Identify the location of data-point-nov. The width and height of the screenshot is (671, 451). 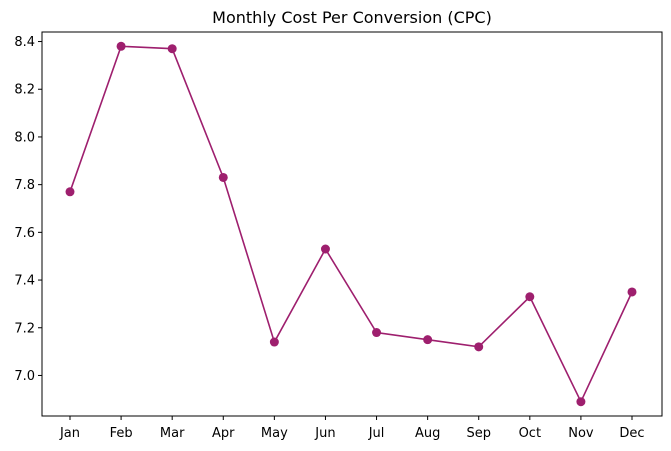
(581, 402).